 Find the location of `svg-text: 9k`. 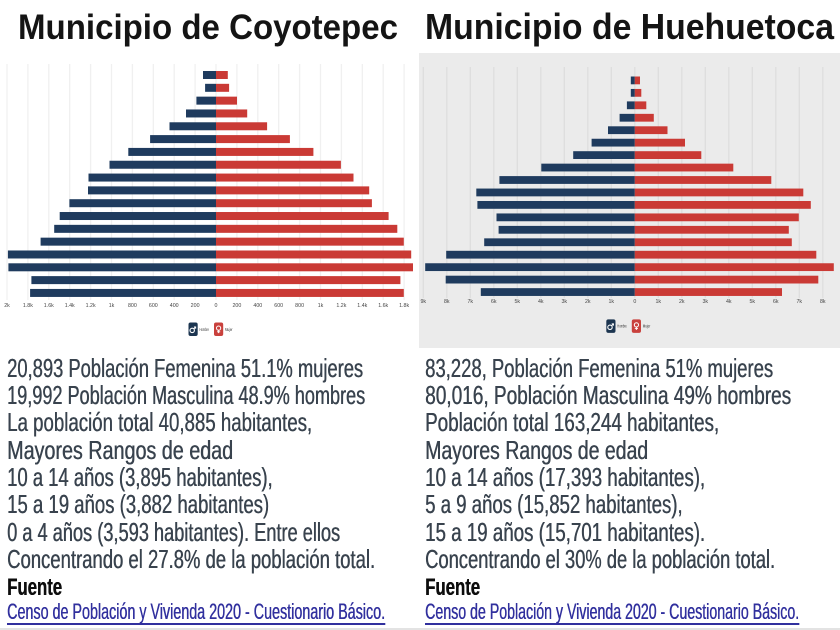

svg-text: 9k is located at coordinates (423, 302).